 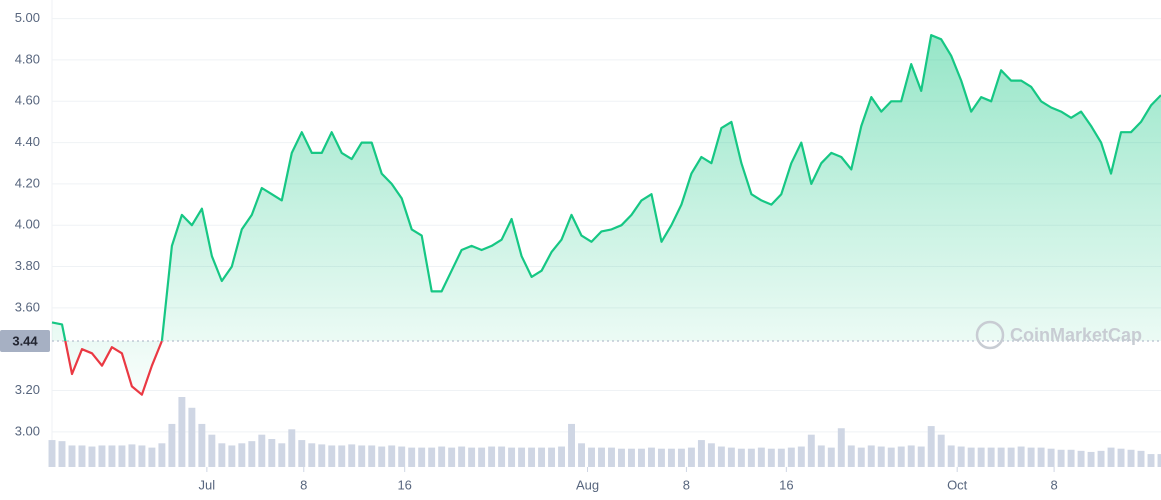 What do you see at coordinates (27, 100) in the screenshot?
I see `y-tick-label: 4.60` at bounding box center [27, 100].